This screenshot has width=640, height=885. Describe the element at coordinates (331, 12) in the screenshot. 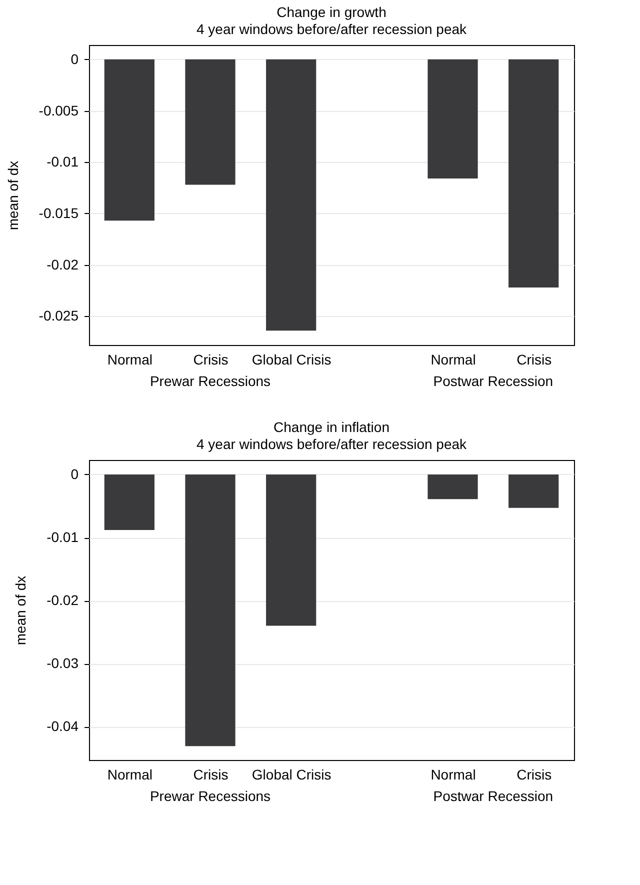

I see `chart-title: Change in growth` at that location.